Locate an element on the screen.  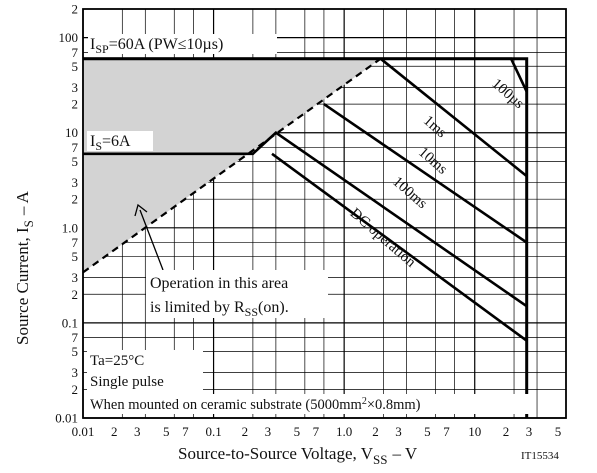
y-tick-label: 1.0 is located at coordinates (70, 227).